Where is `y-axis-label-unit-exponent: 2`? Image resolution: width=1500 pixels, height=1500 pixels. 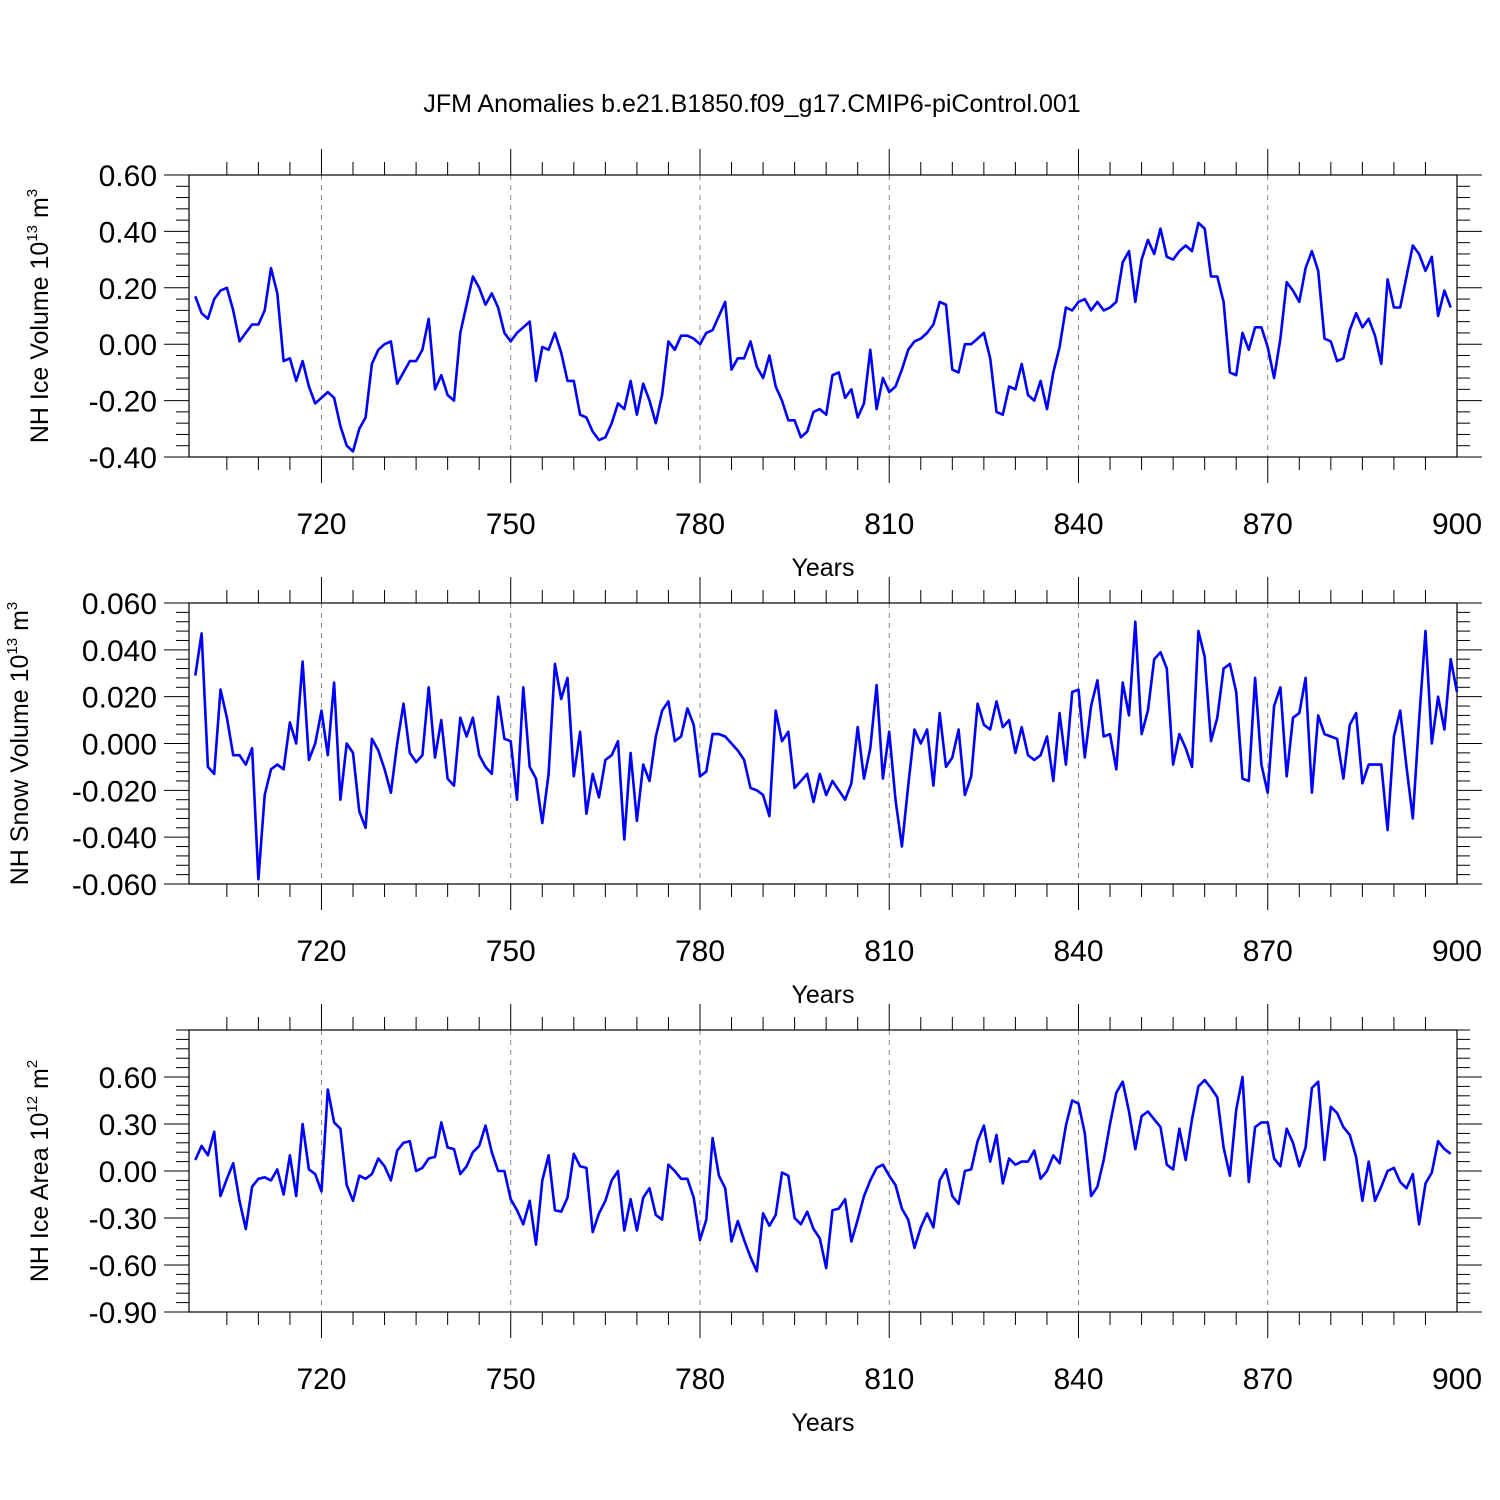
y-axis-label-unit-exponent: 2 is located at coordinates (32, 1064).